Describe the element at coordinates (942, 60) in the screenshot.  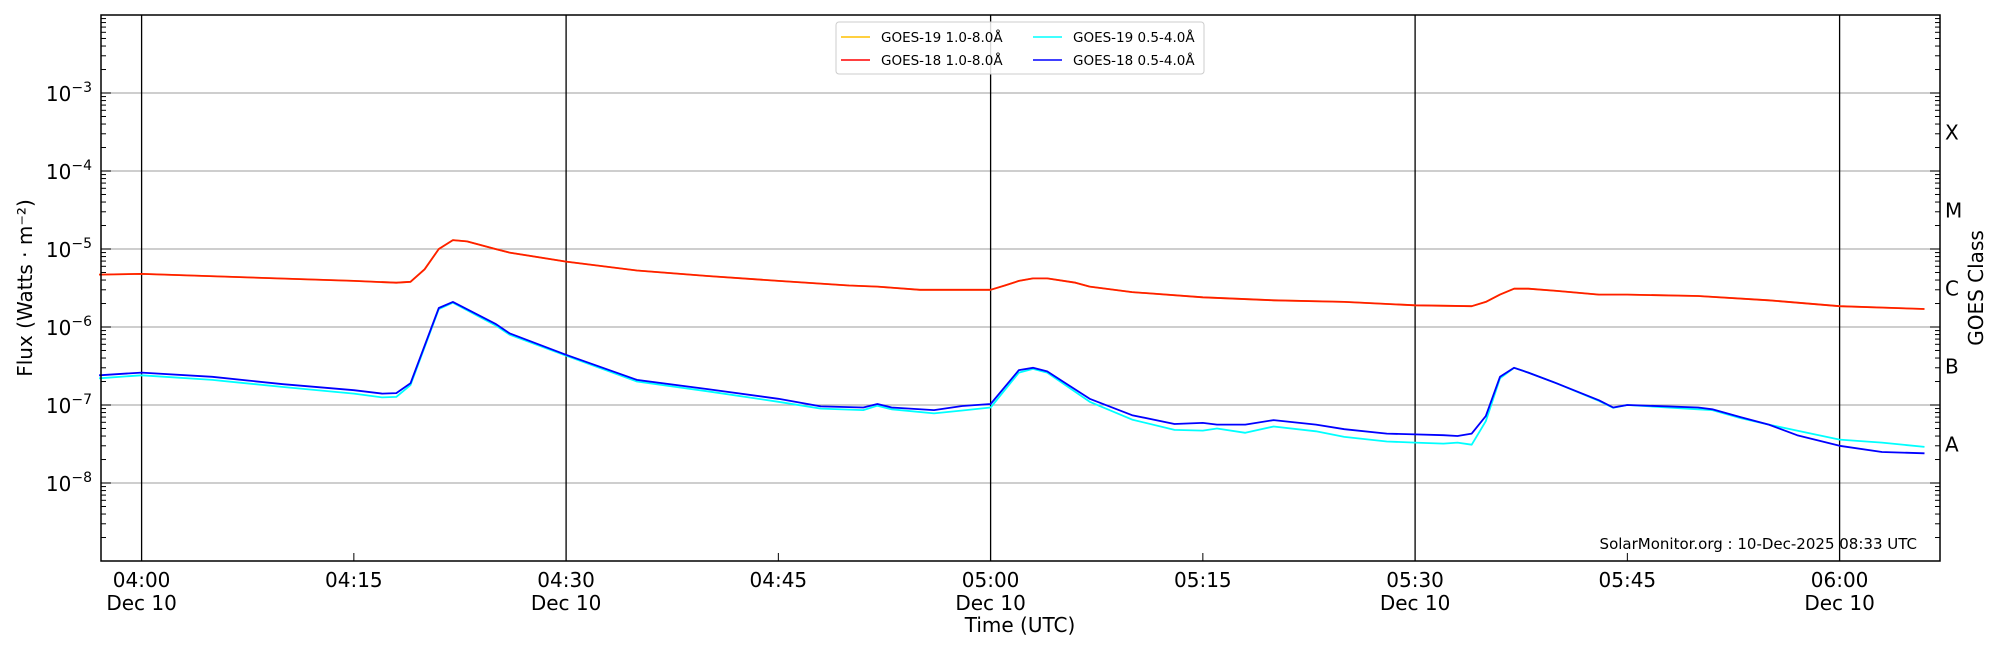
I see `legend-label: GOES-18 1.0-8.0Å` at that location.